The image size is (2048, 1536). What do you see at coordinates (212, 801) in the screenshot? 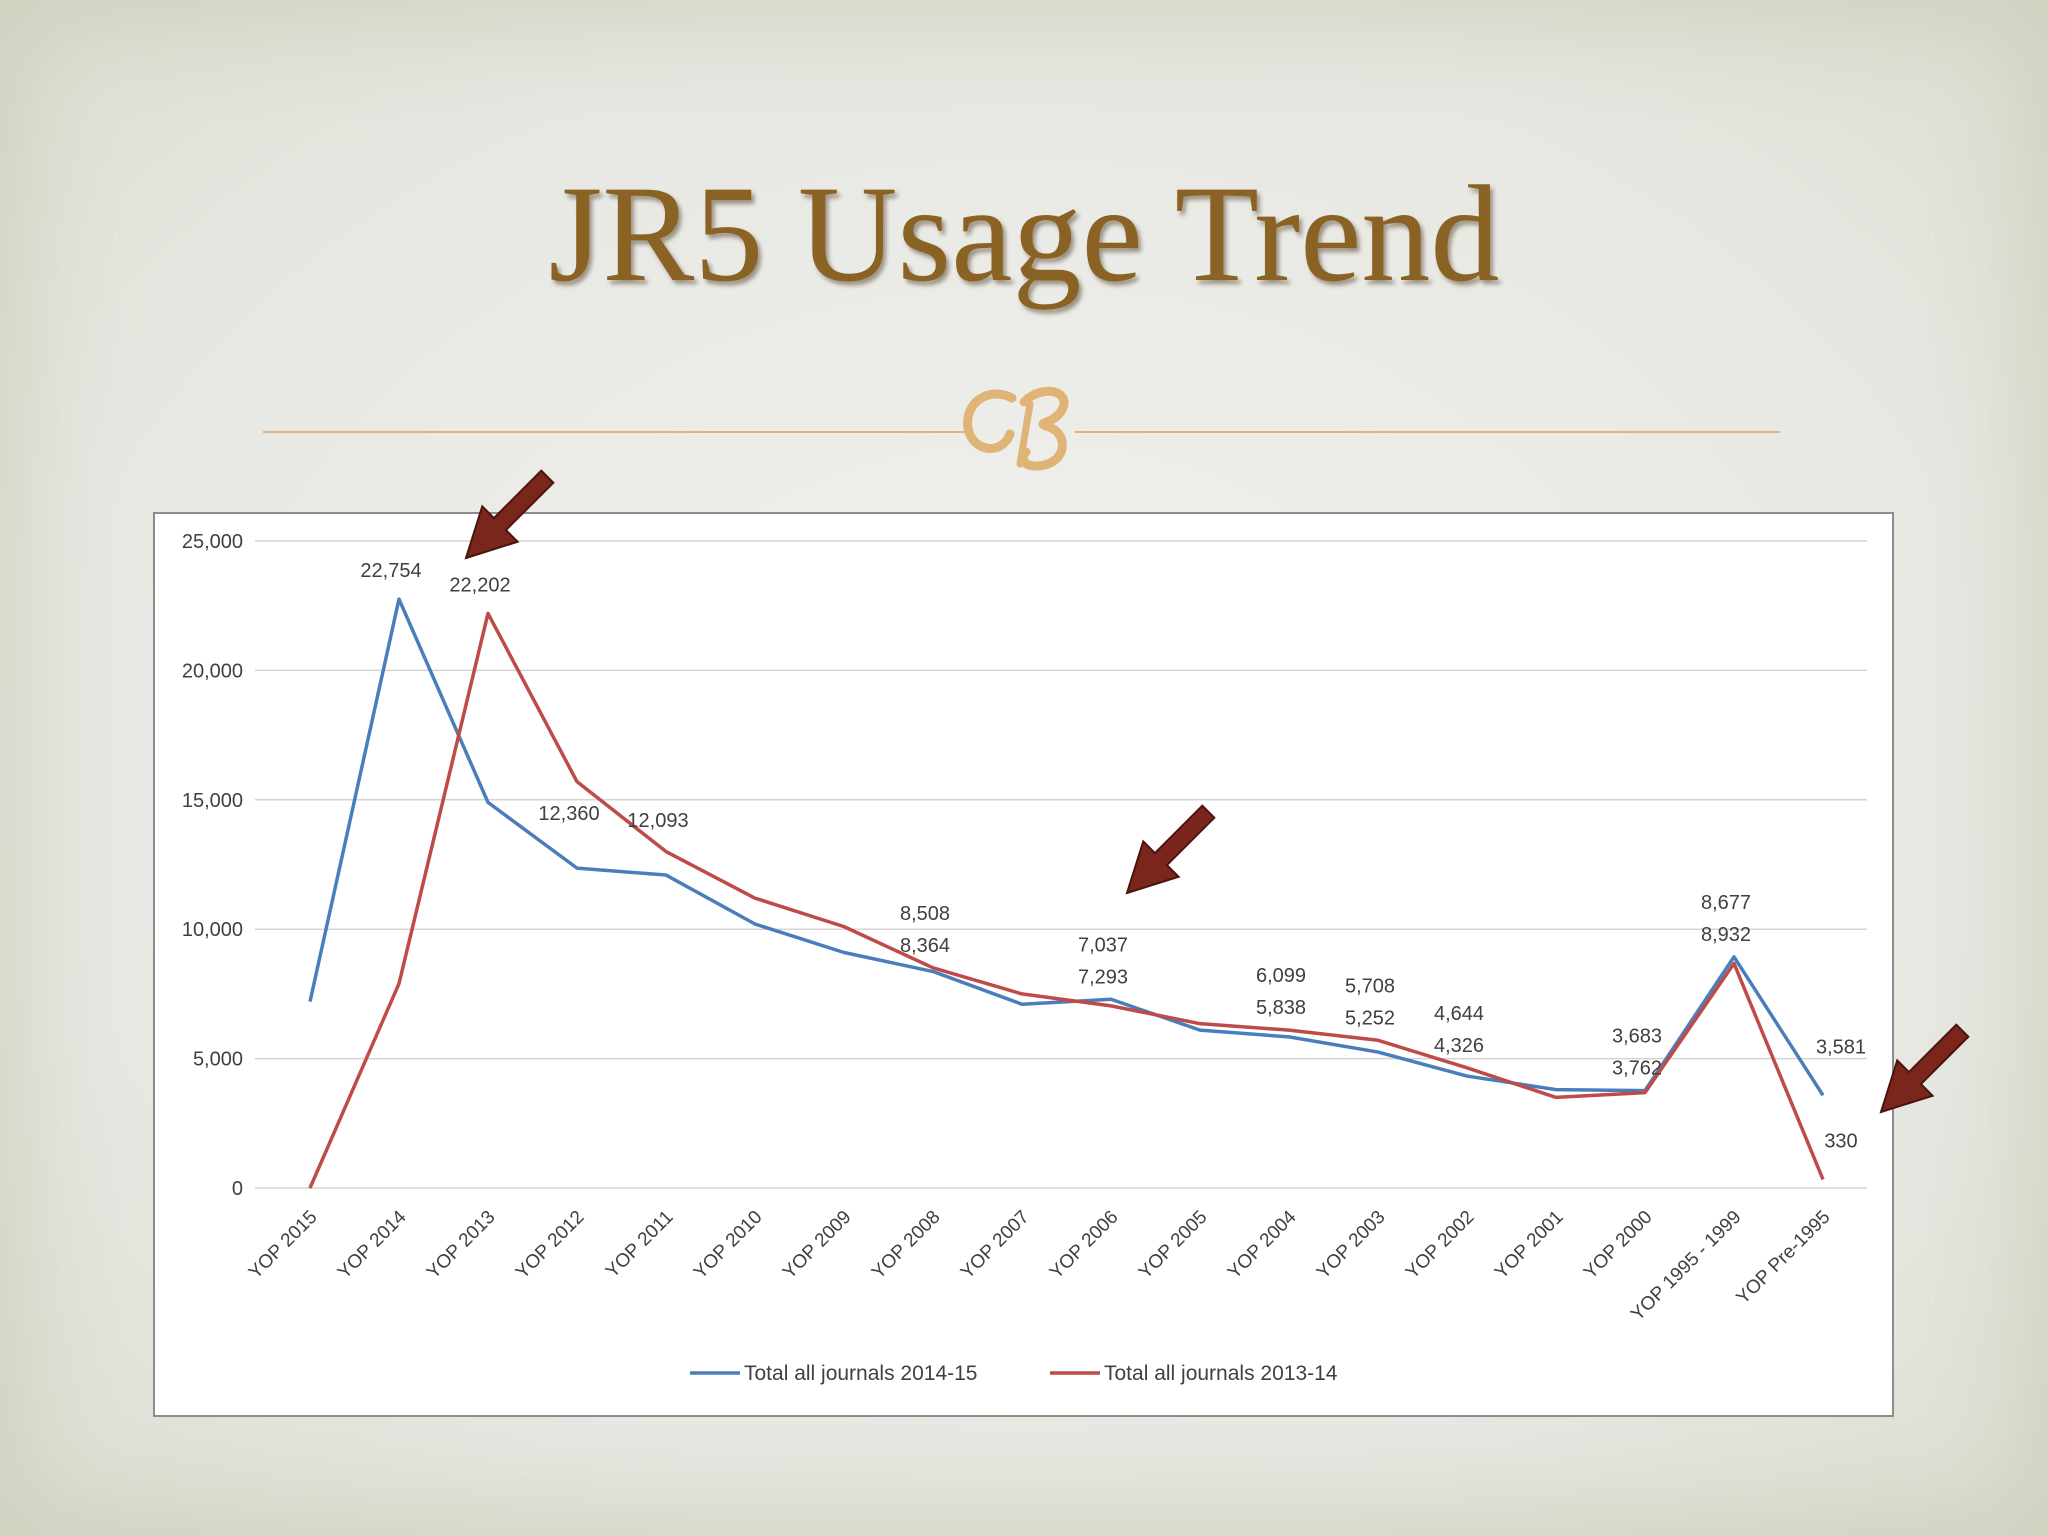
I see `y-tick-label: 15,000` at bounding box center [212, 801].